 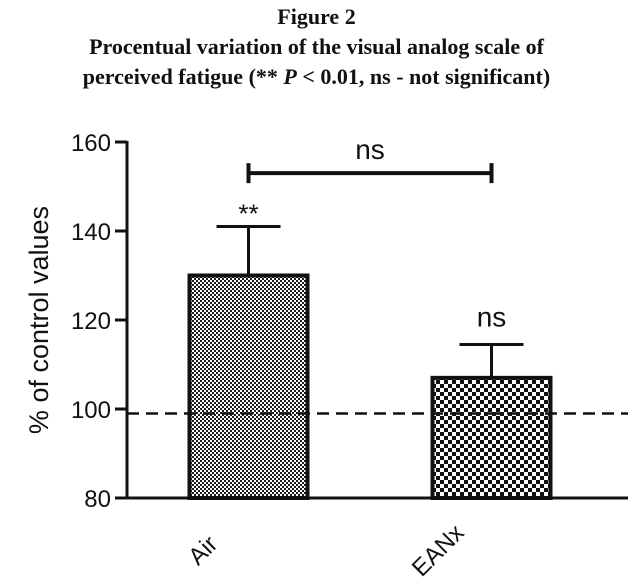 I want to click on error-bars, so click(x=370, y=301).